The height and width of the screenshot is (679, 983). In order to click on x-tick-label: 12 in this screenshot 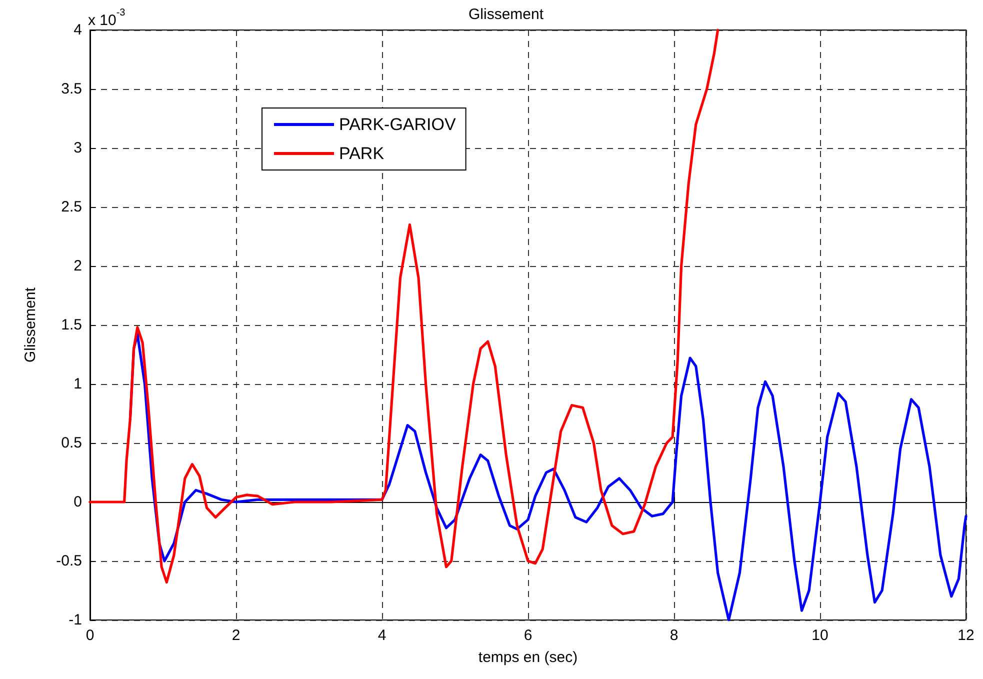, I will do `click(966, 635)`.